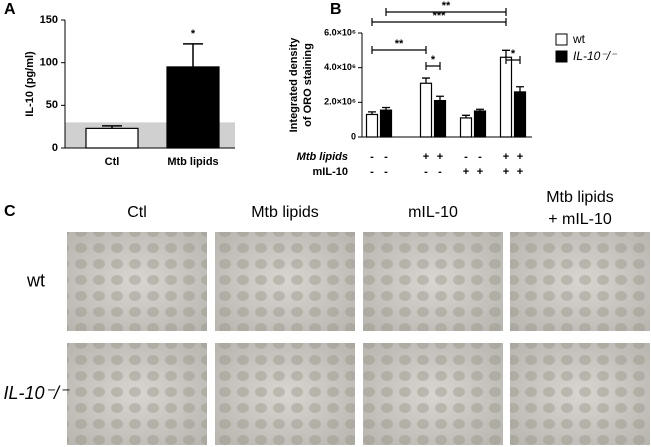 The image size is (651, 447). I want to click on treatment-label: mIL-10, so click(330, 172).